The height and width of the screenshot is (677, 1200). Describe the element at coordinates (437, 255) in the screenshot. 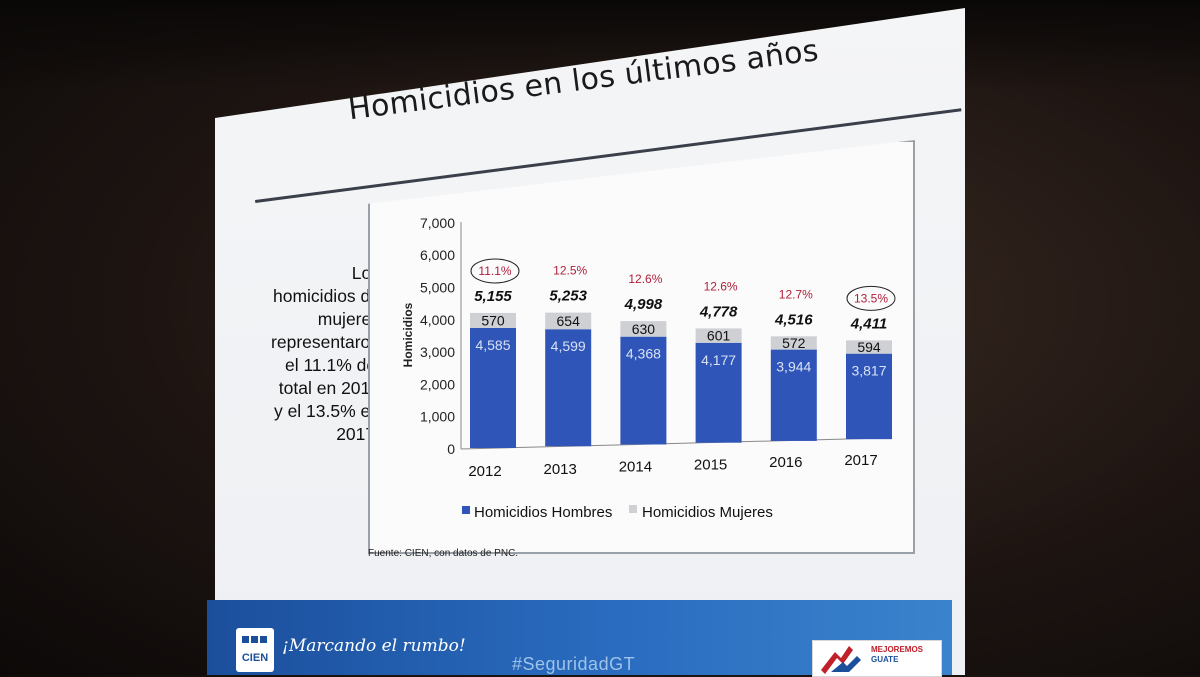

I see `y-tick-label: 6,000` at that location.